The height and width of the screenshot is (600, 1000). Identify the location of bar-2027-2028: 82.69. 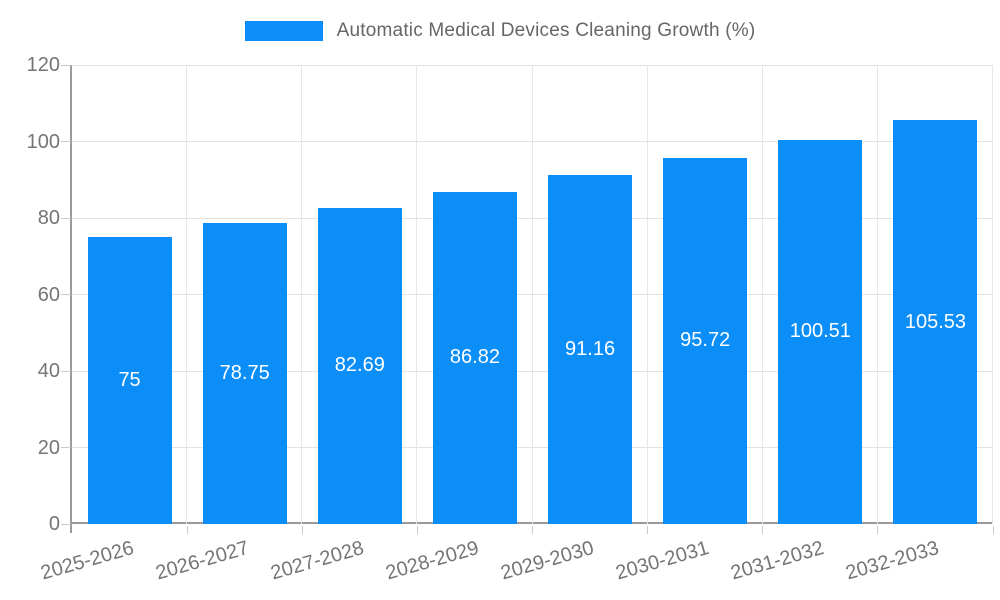
(359, 365).